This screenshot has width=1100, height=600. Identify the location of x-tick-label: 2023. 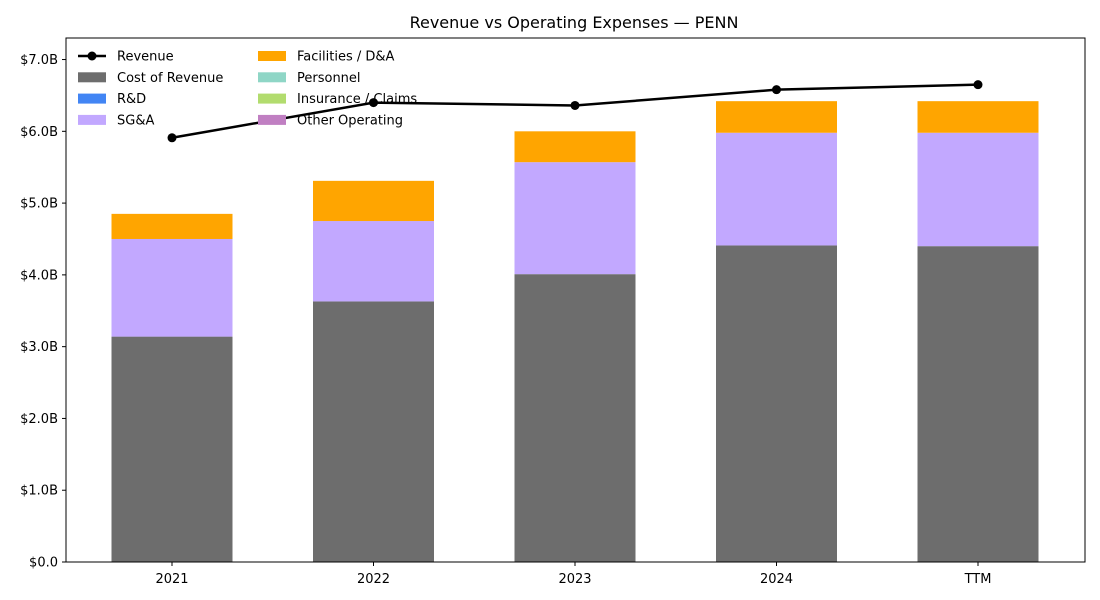
(574, 579).